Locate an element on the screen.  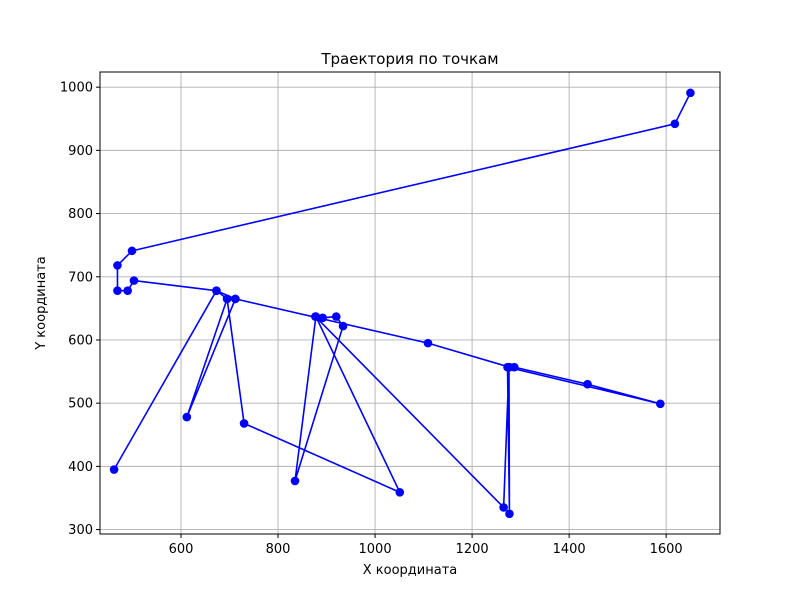
x-tick-label: 1000 is located at coordinates (375, 549).